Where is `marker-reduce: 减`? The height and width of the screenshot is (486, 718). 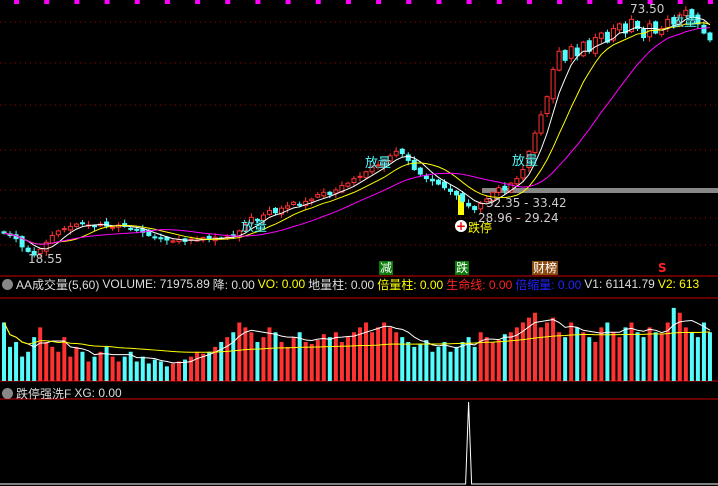 marker-reduce: 减 is located at coordinates (386, 268).